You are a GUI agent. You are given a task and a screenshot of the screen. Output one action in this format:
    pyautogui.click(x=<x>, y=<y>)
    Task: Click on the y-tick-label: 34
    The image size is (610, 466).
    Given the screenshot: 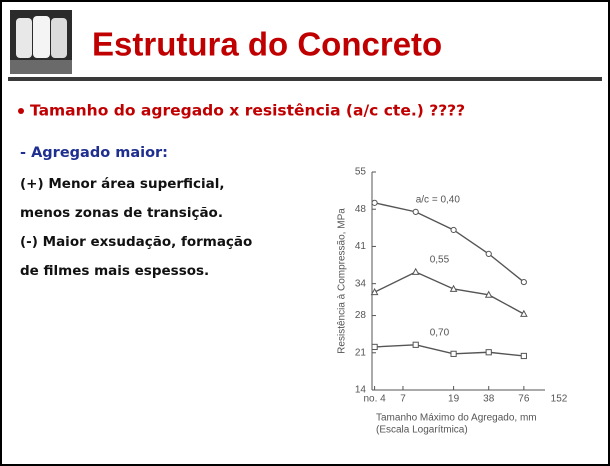 What is the action you would take?
    pyautogui.click(x=361, y=283)
    